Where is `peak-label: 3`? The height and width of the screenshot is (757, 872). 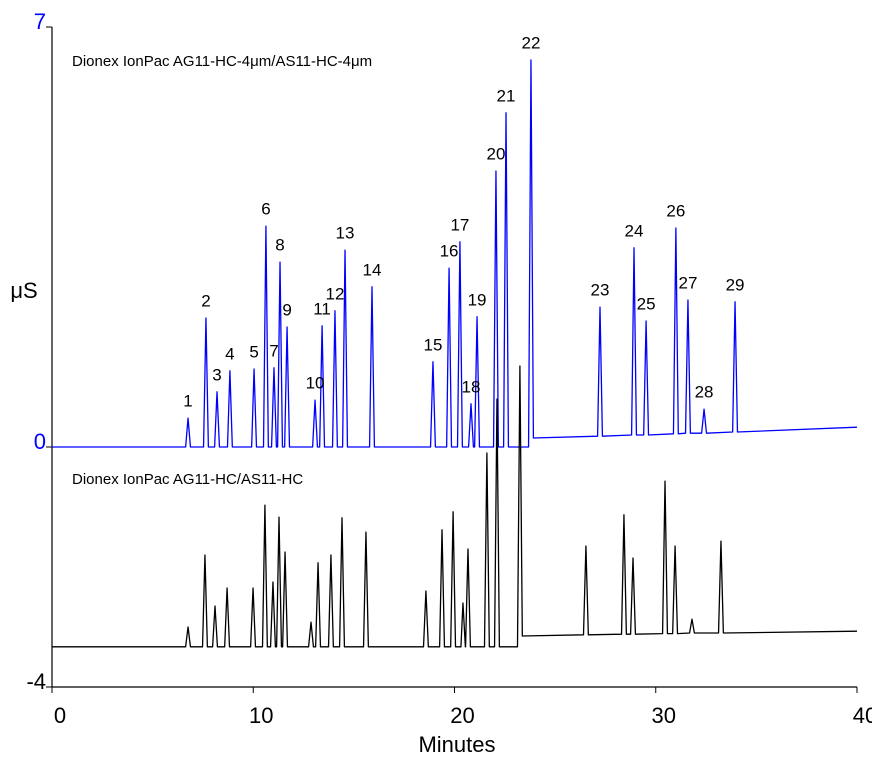
peak-label: 3 is located at coordinates (216, 374).